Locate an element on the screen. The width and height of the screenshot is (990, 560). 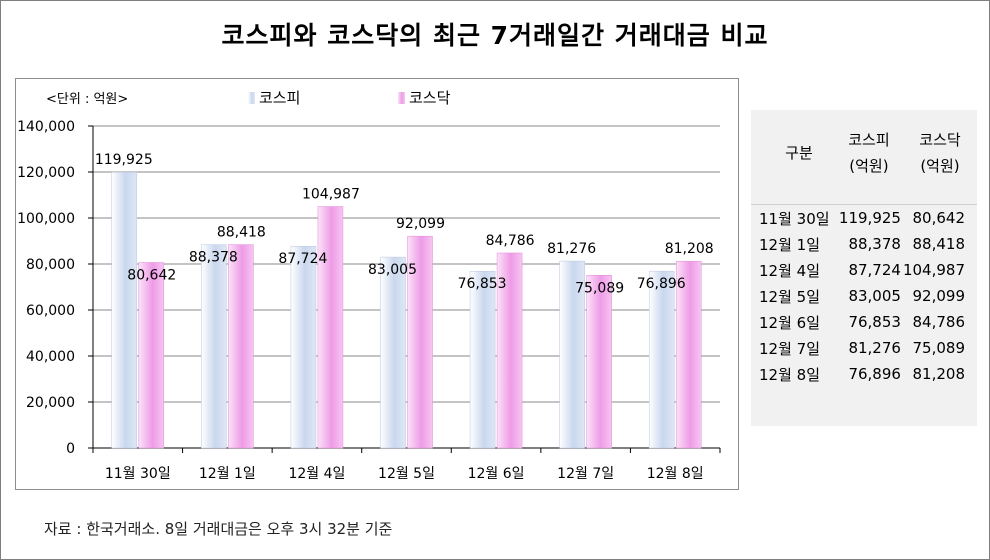
x-tick-label: 11월 30일 is located at coordinates (138, 474).